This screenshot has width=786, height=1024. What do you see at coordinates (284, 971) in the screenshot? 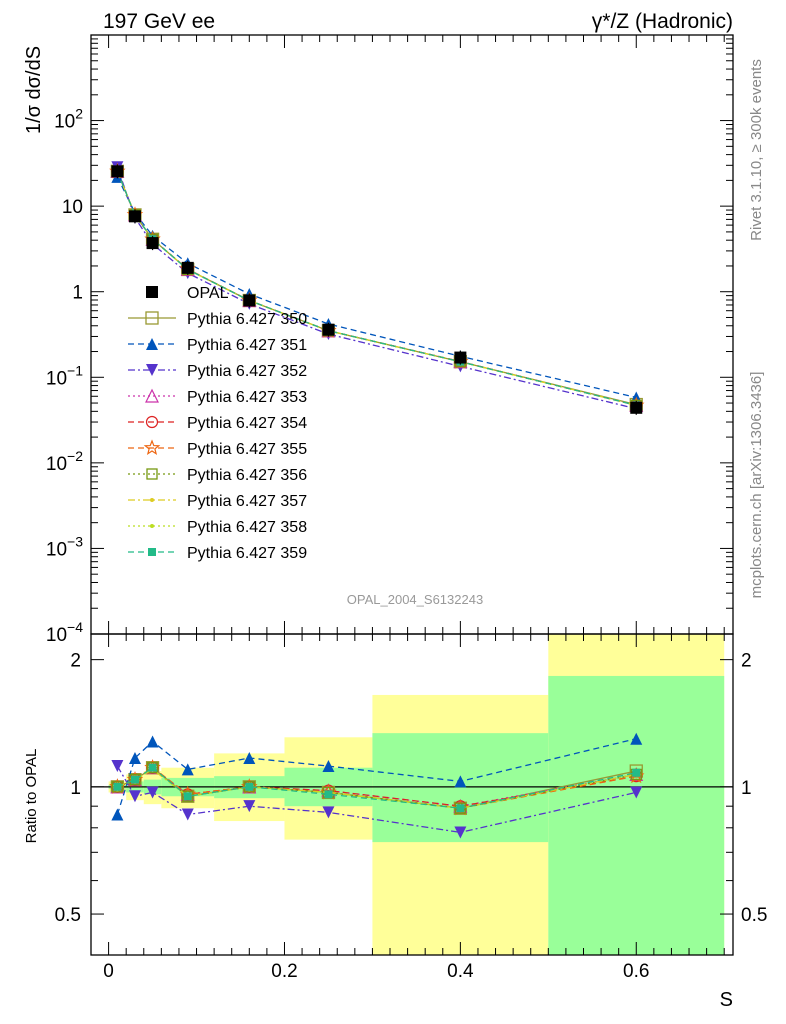
I see `x-tick-label: 0.2` at bounding box center [284, 971].